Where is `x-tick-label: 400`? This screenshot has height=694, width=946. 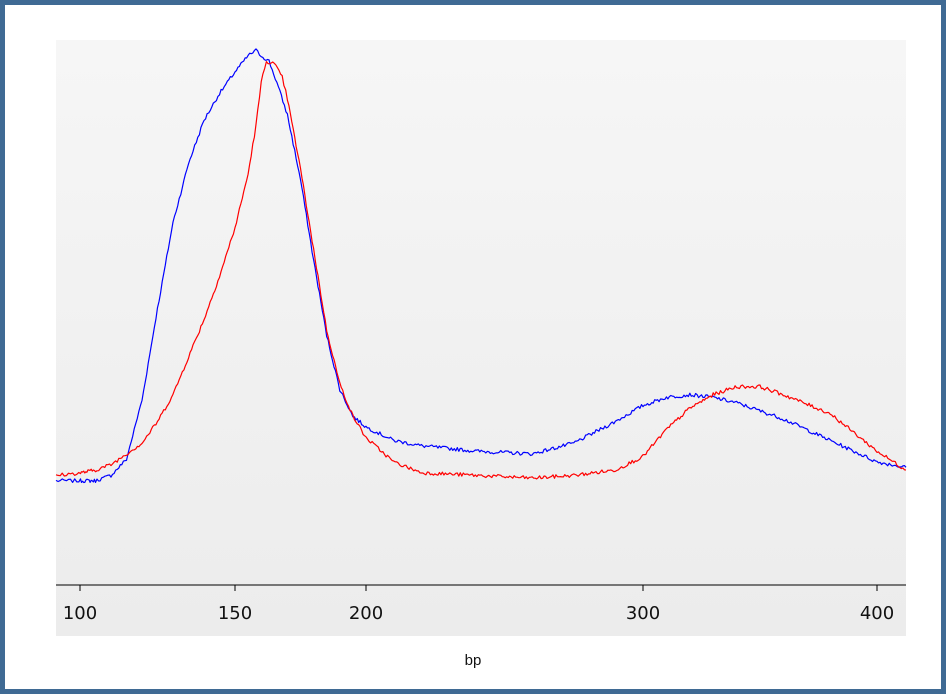 x-tick-label: 400 is located at coordinates (877, 613).